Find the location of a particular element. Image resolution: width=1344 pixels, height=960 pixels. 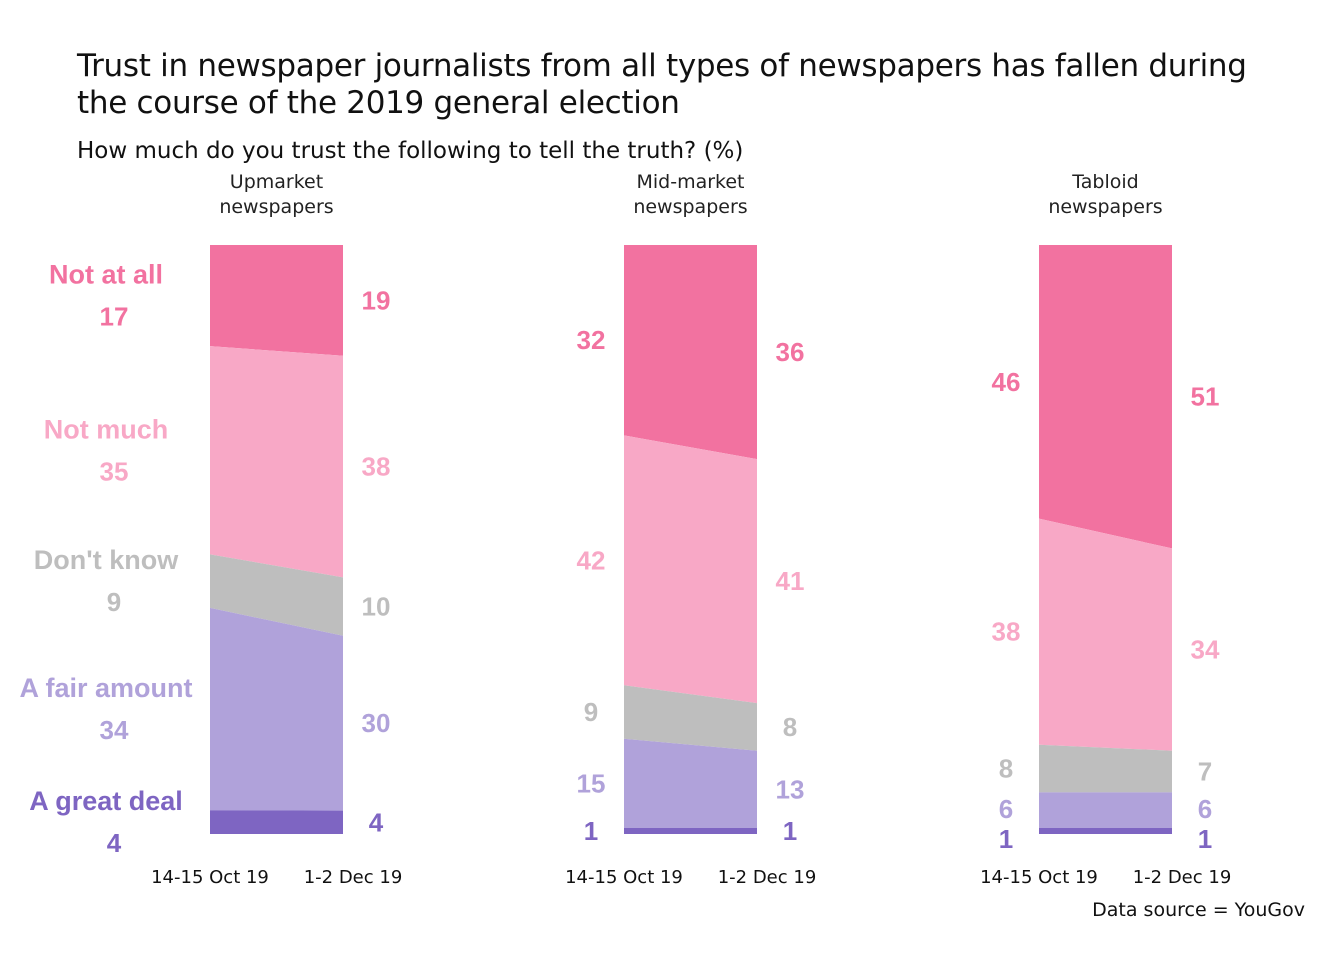

mid-market-newspapers-value-right-not-much: 41 is located at coordinates (790, 581).